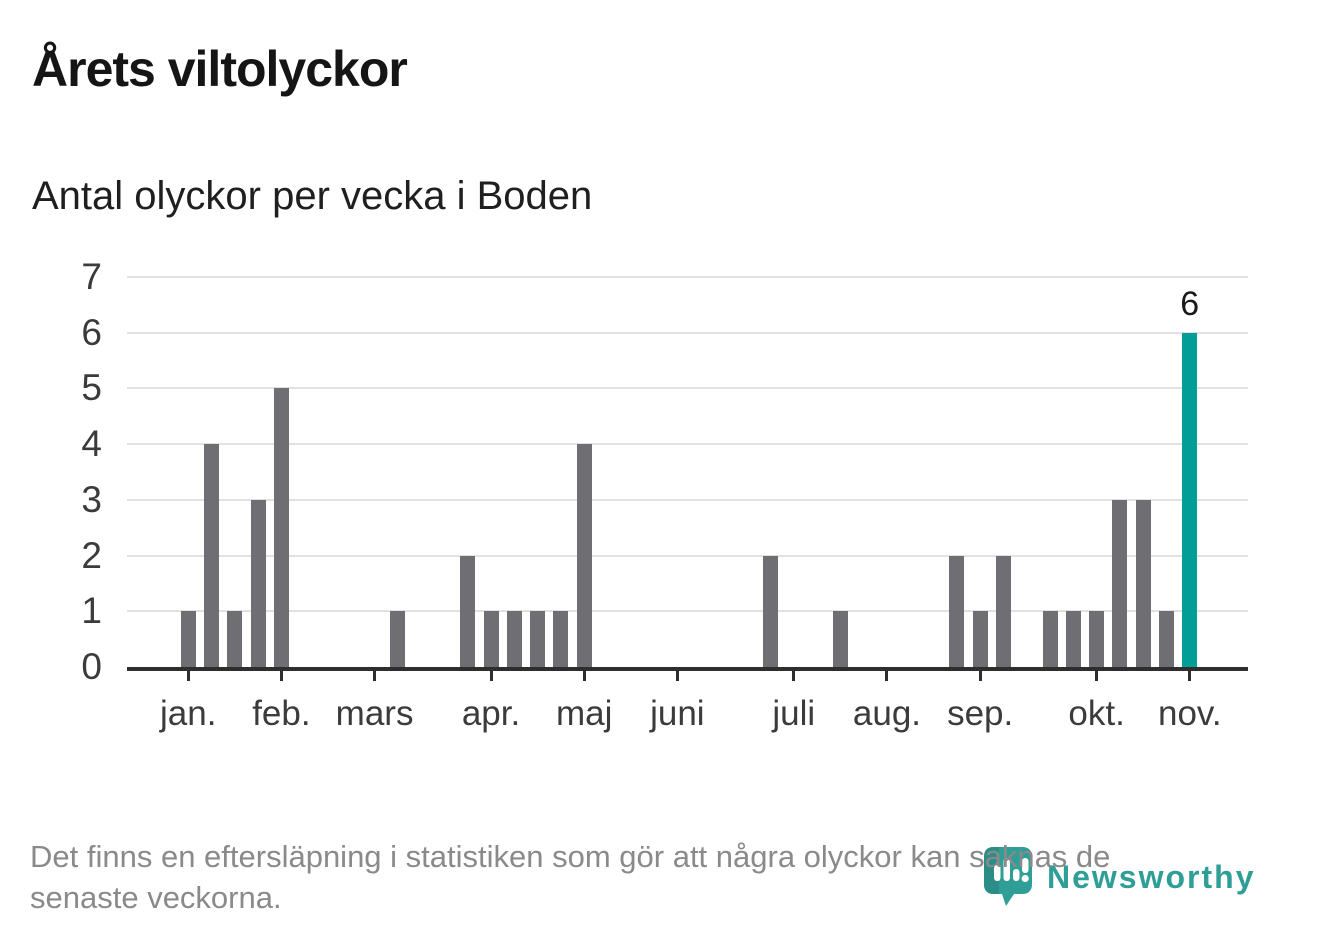 The image size is (1322, 939). What do you see at coordinates (1151, 876) in the screenshot?
I see `newsworthy-wordmark: Newsworthy` at bounding box center [1151, 876].